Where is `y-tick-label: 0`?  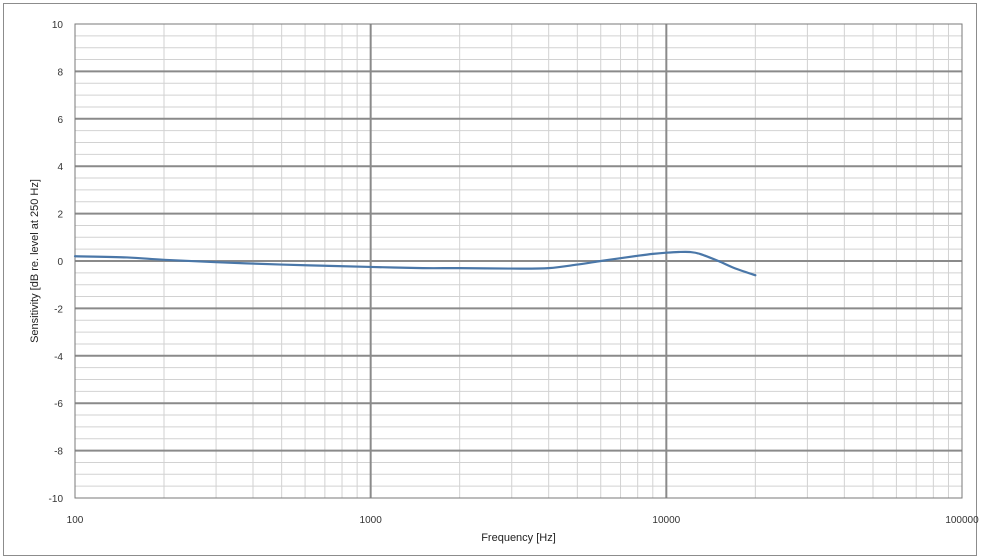
y-tick-label: 0 is located at coordinates (60, 262).